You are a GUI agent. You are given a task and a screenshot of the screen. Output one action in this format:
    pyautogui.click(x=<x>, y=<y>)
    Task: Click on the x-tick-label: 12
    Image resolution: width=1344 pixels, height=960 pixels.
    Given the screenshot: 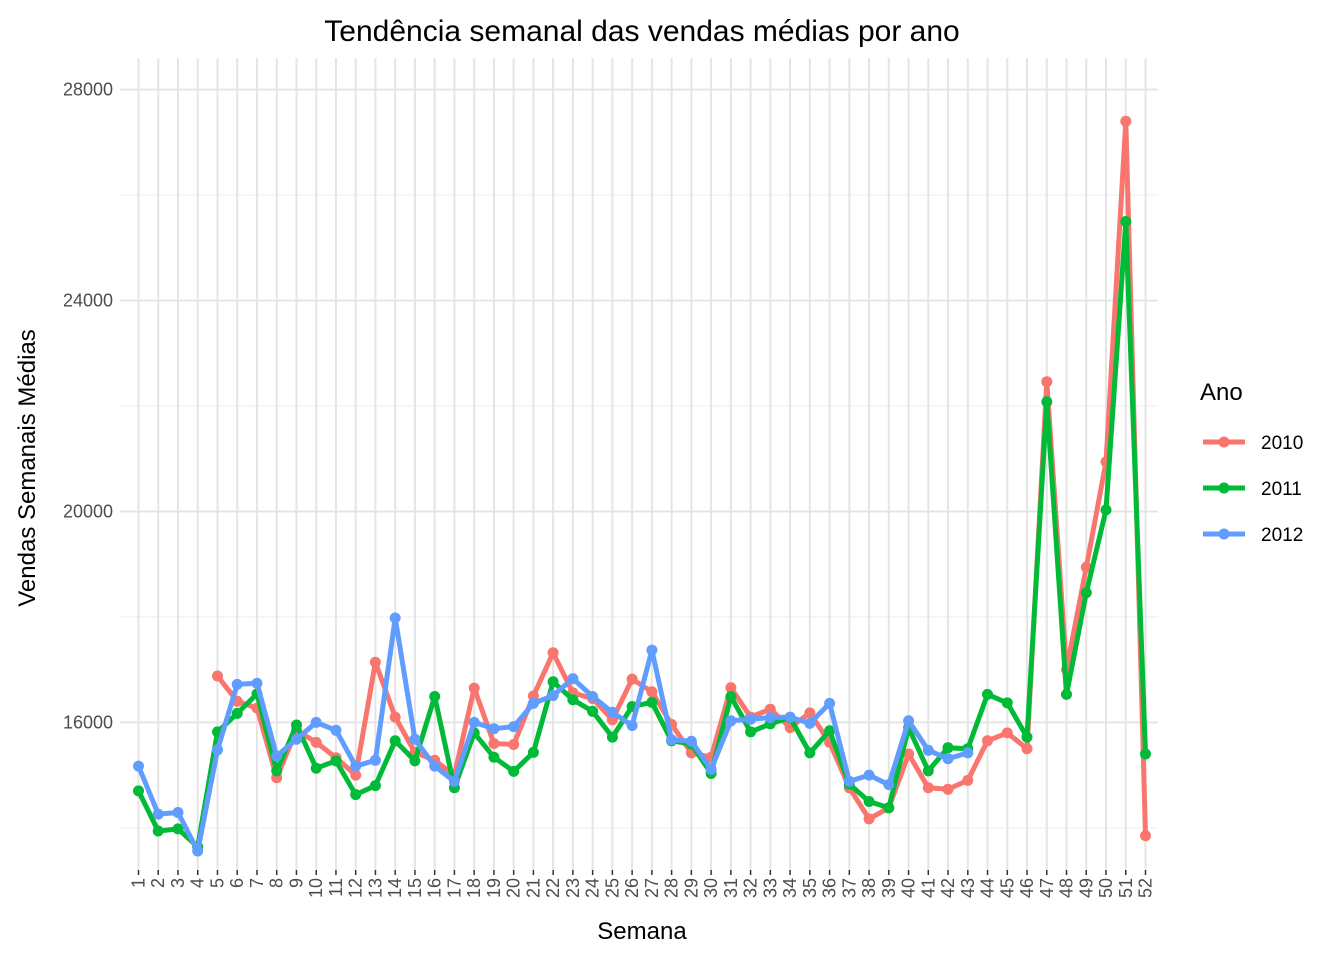 What is the action you would take?
    pyautogui.click(x=356, y=888)
    